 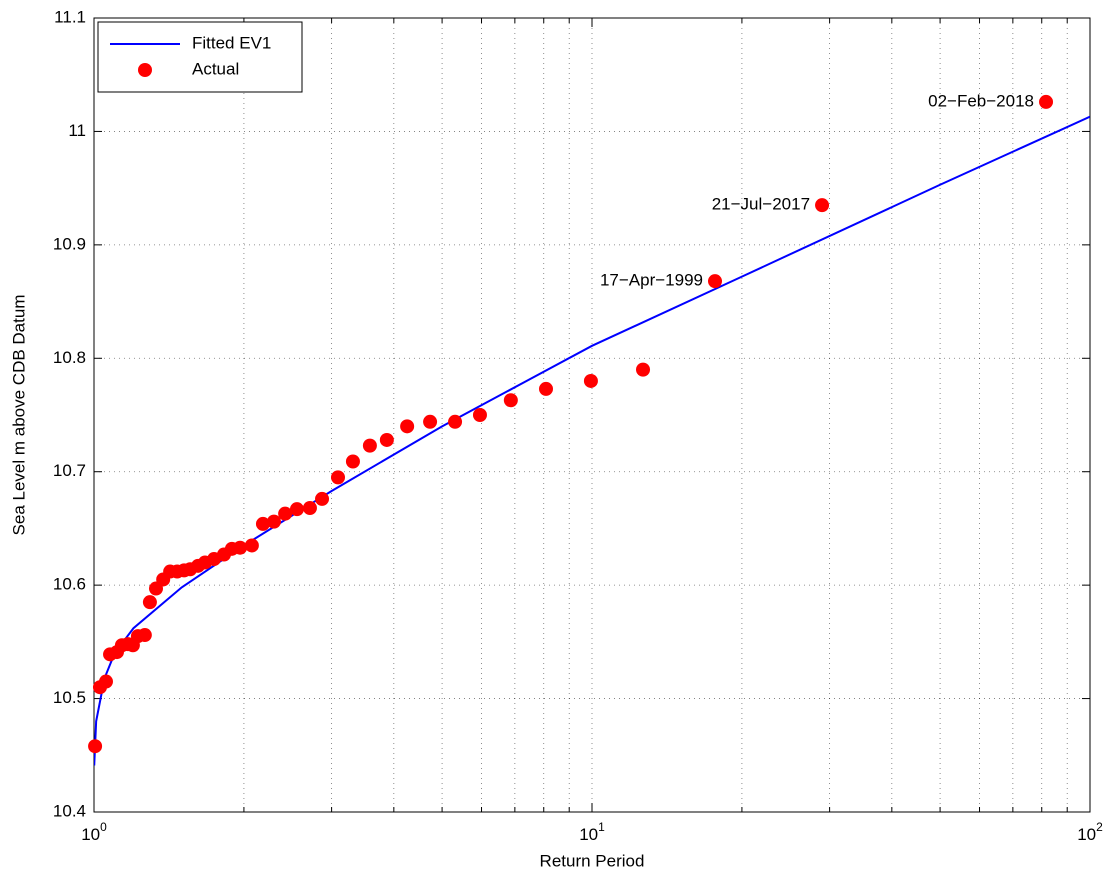 I want to click on y-tick-label: 10.7, so click(x=69, y=470).